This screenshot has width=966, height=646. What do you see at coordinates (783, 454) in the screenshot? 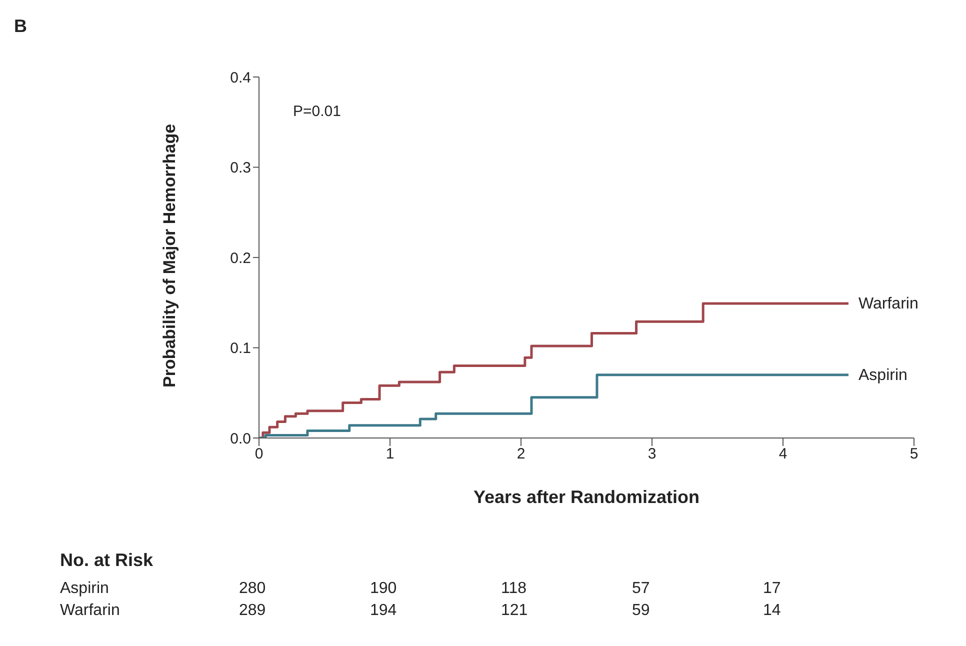
I see `x-tick-label: 4` at bounding box center [783, 454].